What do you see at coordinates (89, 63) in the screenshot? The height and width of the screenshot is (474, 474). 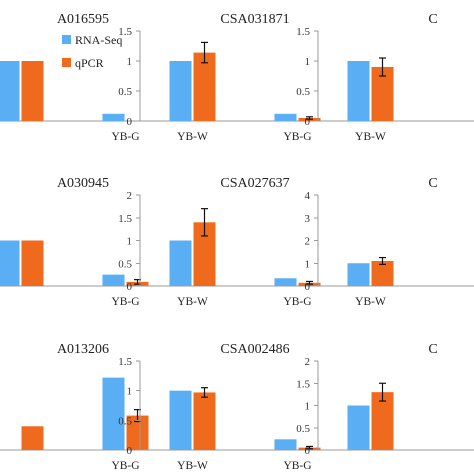 I see `legend-label: qPCR` at bounding box center [89, 63].